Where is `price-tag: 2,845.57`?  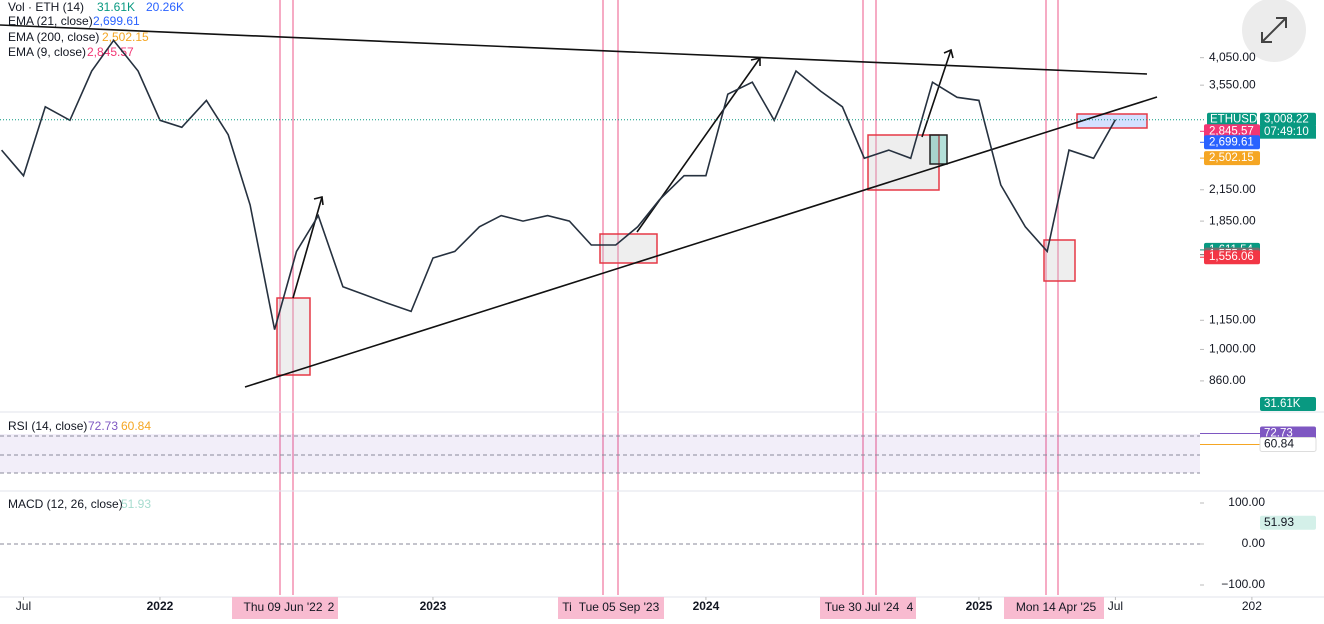
price-tag: 2,845.57 is located at coordinates (1231, 131).